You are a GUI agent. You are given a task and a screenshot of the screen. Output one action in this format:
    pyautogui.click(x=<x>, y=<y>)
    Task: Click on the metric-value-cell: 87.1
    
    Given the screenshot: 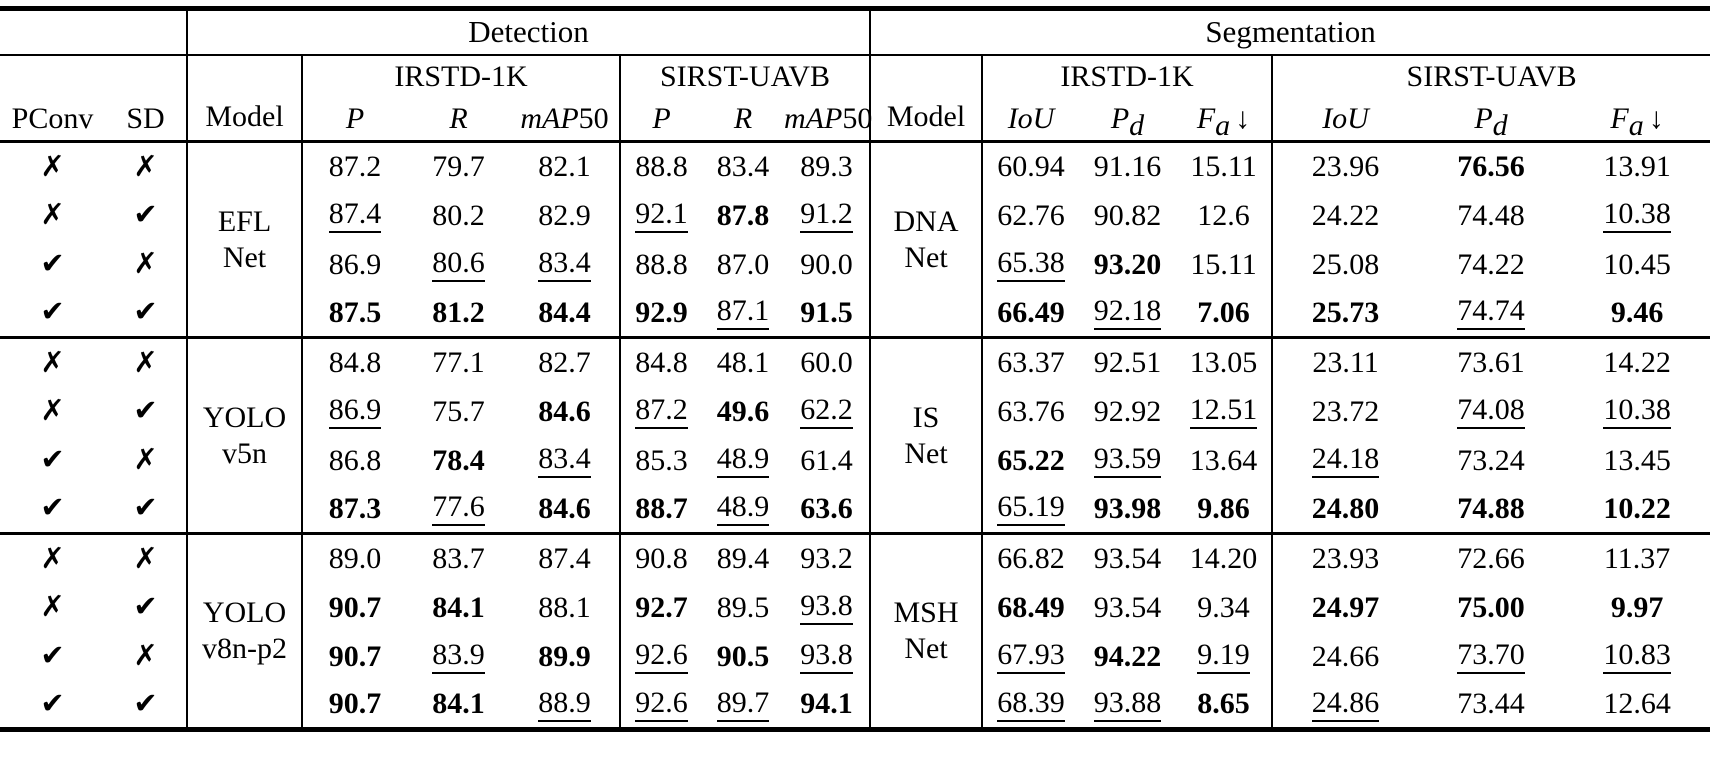 What is the action you would take?
    pyautogui.click(x=743, y=313)
    